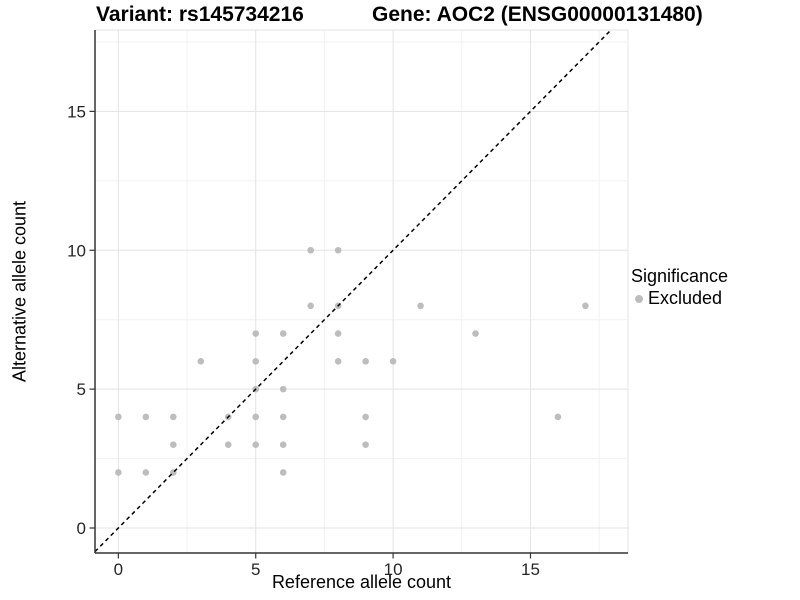 This screenshot has height=600, width=800. I want to click on plot-title-gene: Gene: AOC2 (ENSG00000131480), so click(537, 14).